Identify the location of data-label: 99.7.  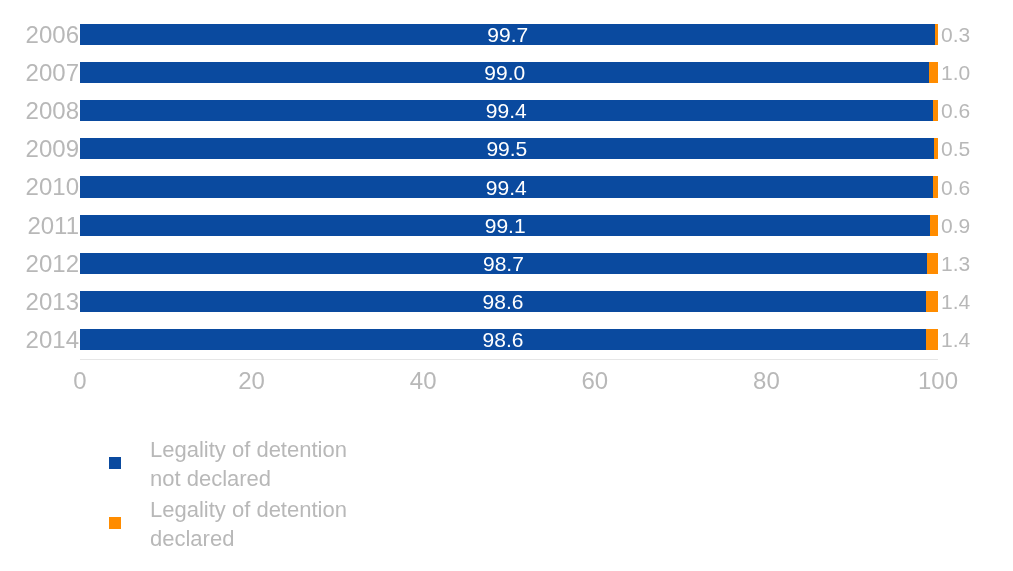
(508, 34).